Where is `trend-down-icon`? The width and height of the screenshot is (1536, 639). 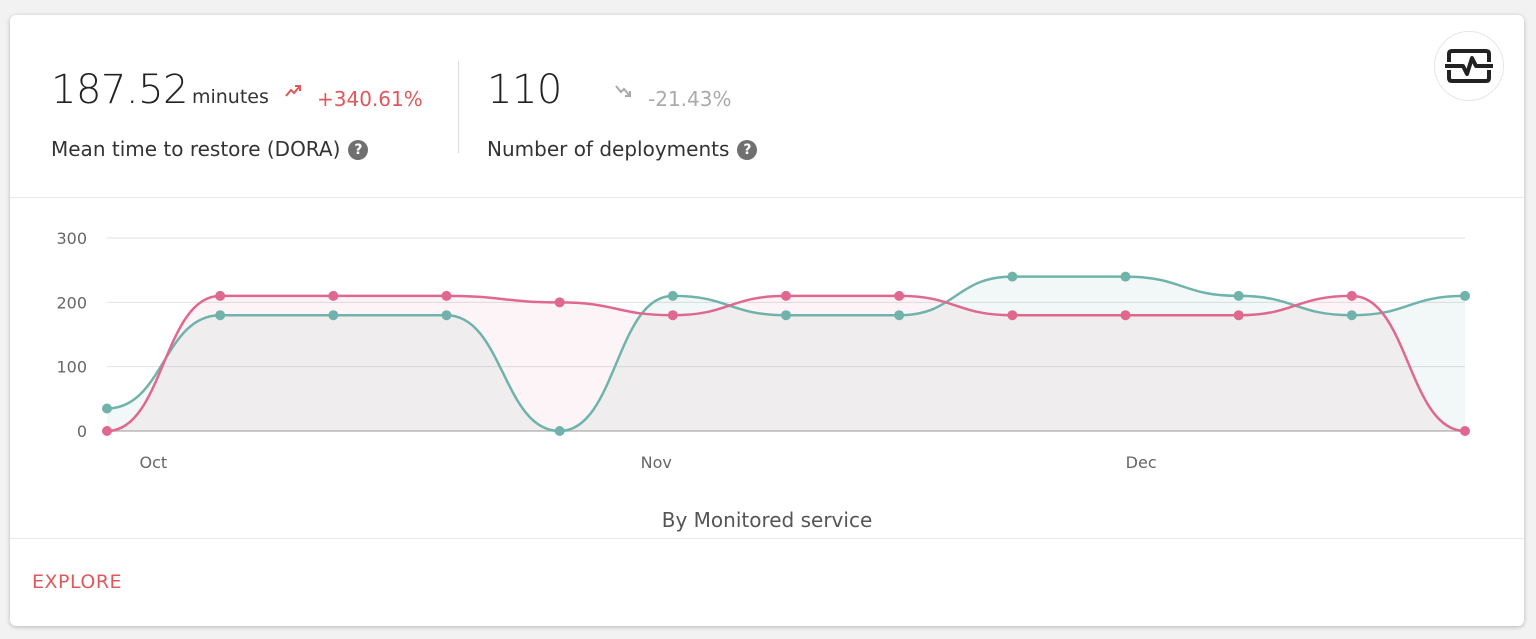
trend-down-icon is located at coordinates (623, 91).